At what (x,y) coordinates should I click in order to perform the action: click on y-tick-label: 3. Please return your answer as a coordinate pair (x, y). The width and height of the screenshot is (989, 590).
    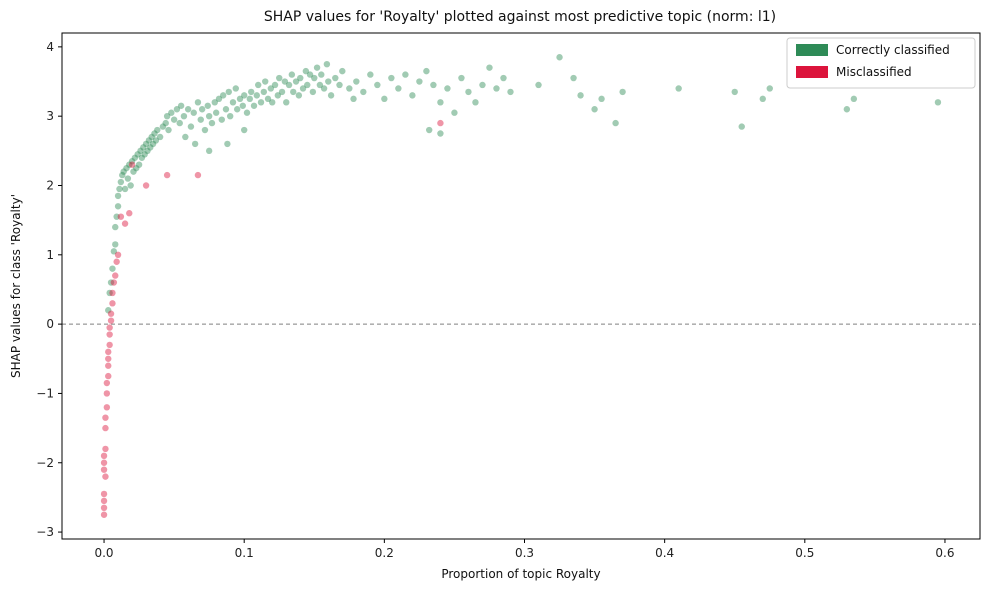
    Looking at the image, I should click on (50, 116).